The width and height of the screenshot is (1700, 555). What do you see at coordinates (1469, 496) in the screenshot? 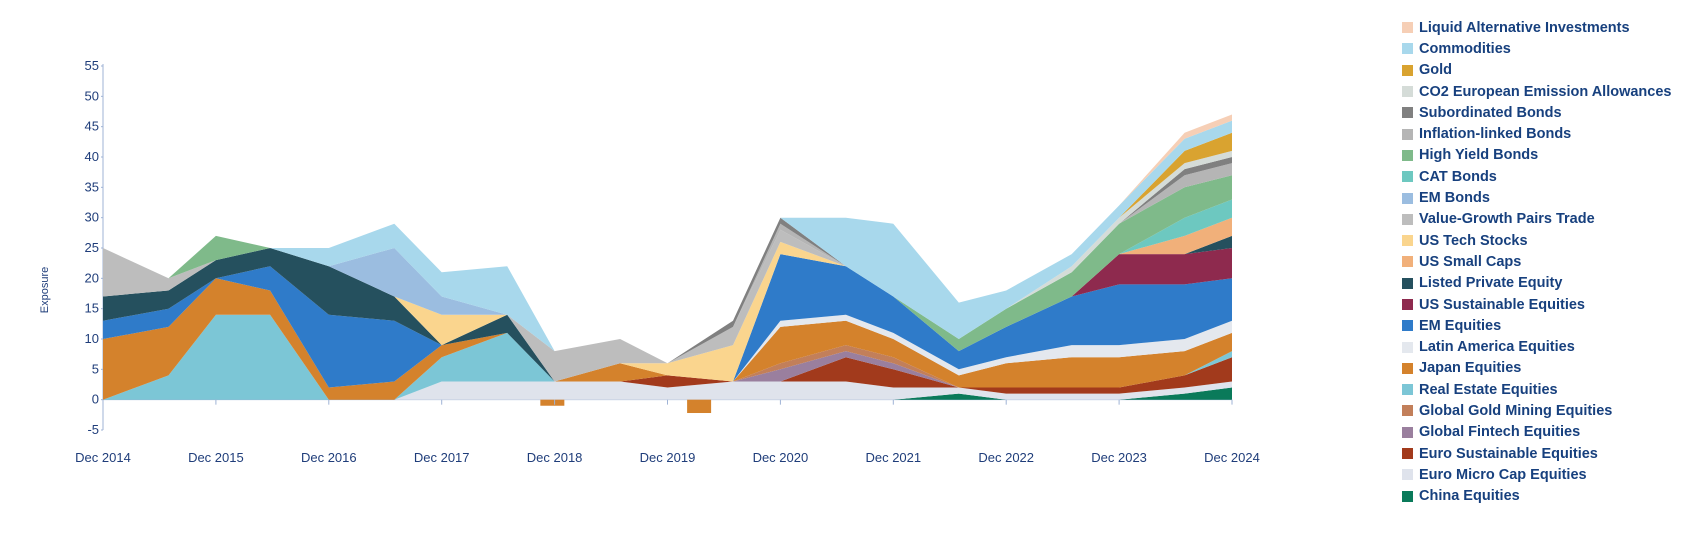
I see `legend-label: China Equities` at bounding box center [1469, 496].